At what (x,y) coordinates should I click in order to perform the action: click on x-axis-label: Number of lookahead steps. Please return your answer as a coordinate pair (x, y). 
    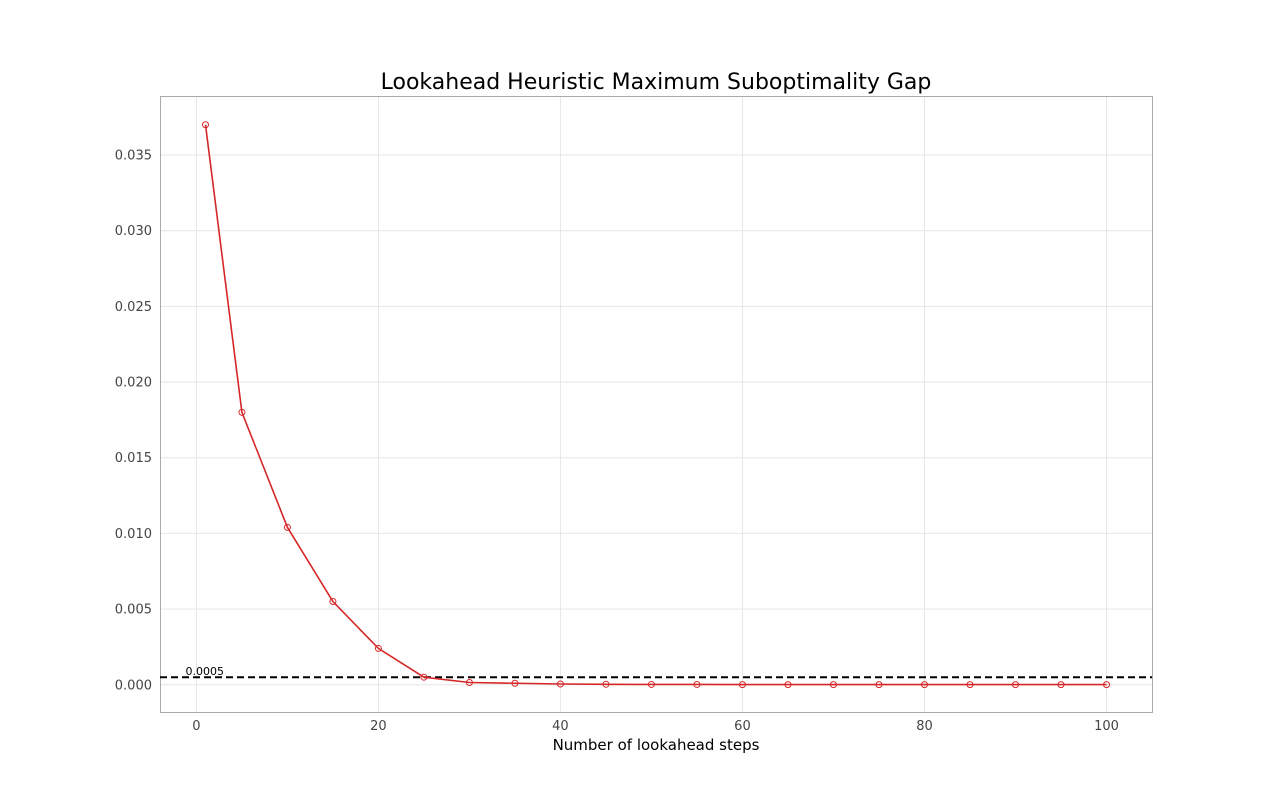
    Looking at the image, I should click on (656, 745).